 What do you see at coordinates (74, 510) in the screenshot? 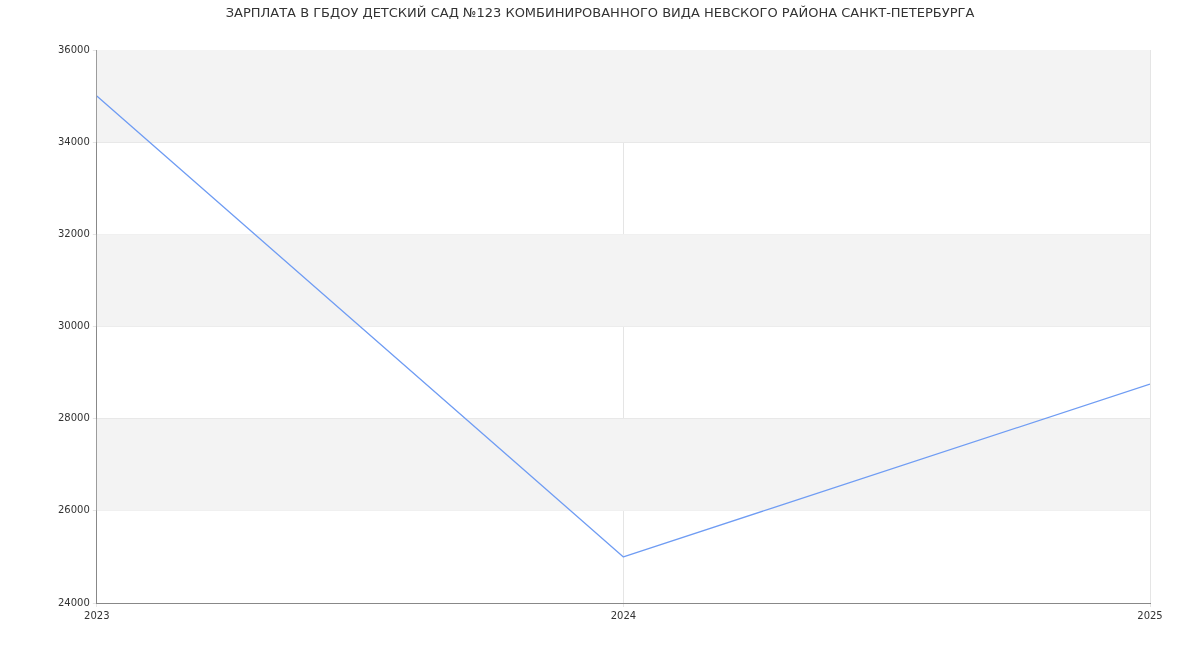
I see `y-tick-label: 26000` at bounding box center [74, 510].